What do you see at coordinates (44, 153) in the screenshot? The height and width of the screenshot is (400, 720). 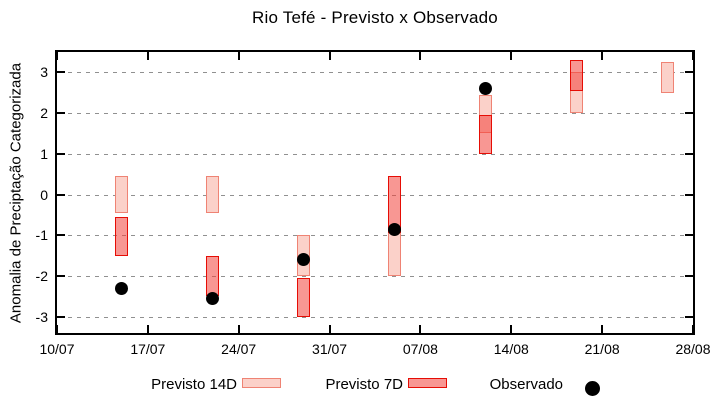 I see `y-tick-label: 1` at bounding box center [44, 153].